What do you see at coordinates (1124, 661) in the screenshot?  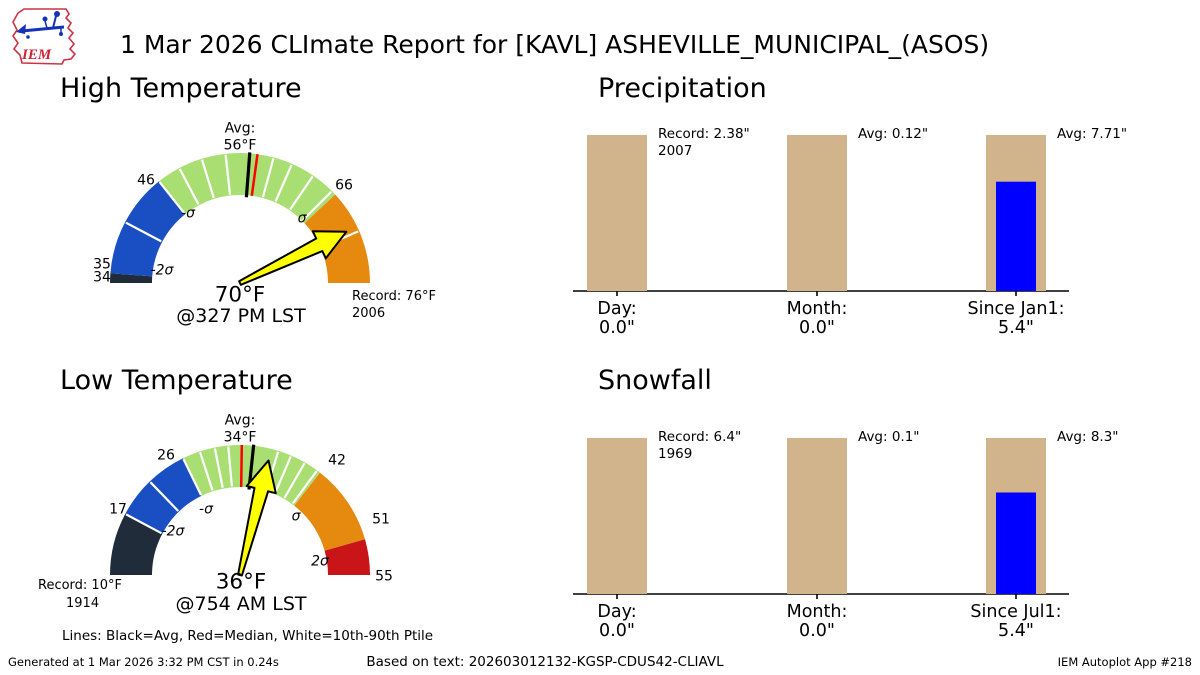 I see `footer-app: IEM Autoplot App #218` at bounding box center [1124, 661].